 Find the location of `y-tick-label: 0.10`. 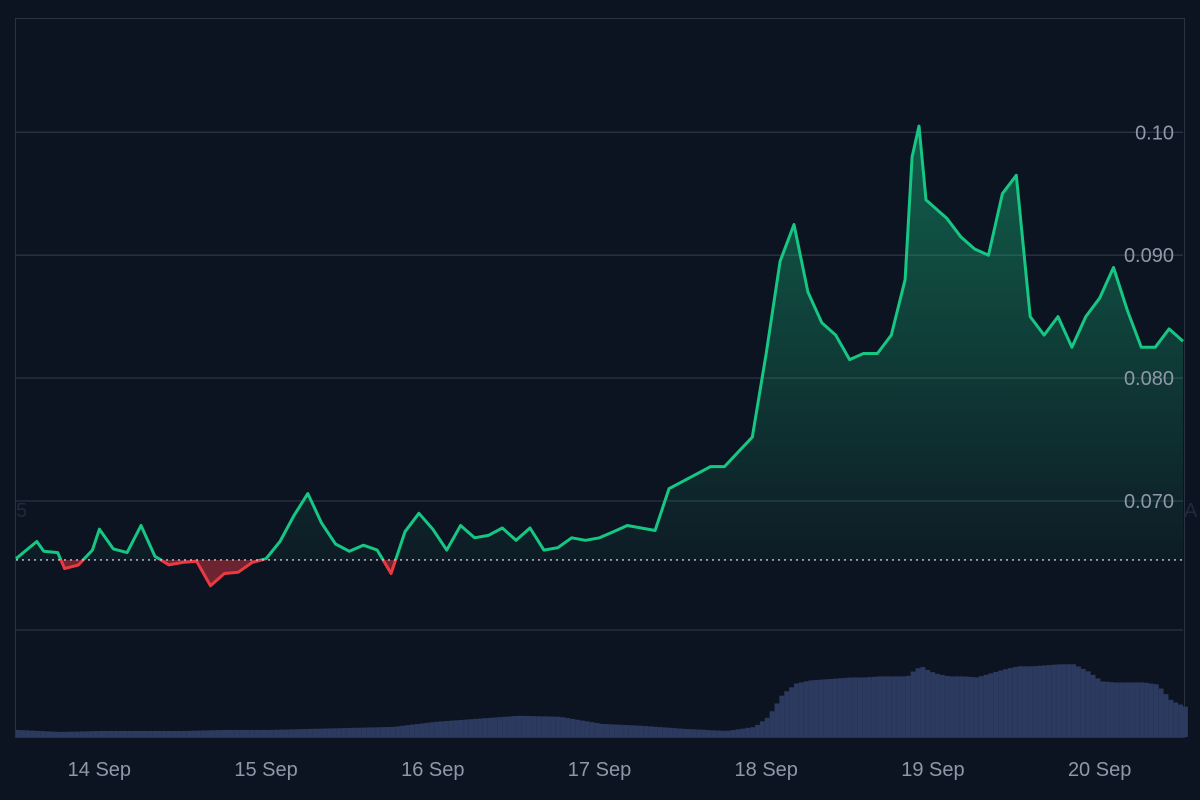

y-tick-label: 0.10 is located at coordinates (1154, 133).